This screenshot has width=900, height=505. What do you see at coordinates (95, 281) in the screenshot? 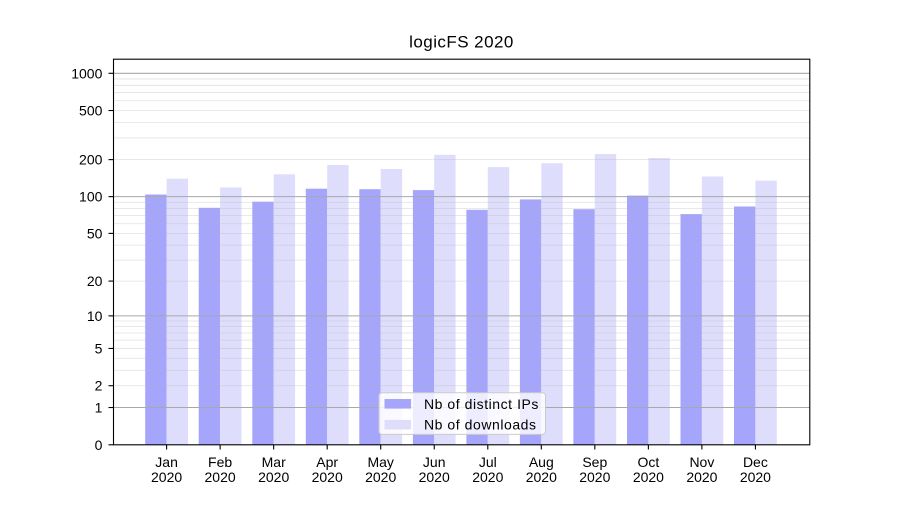
I see `svg-text: 20` at bounding box center [95, 281].